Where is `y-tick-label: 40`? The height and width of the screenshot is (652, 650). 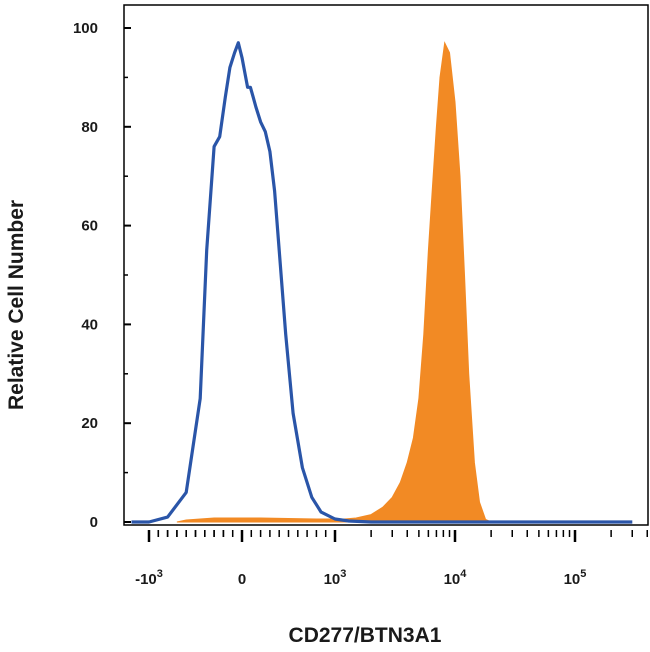
y-tick-label: 40 is located at coordinates (89, 324).